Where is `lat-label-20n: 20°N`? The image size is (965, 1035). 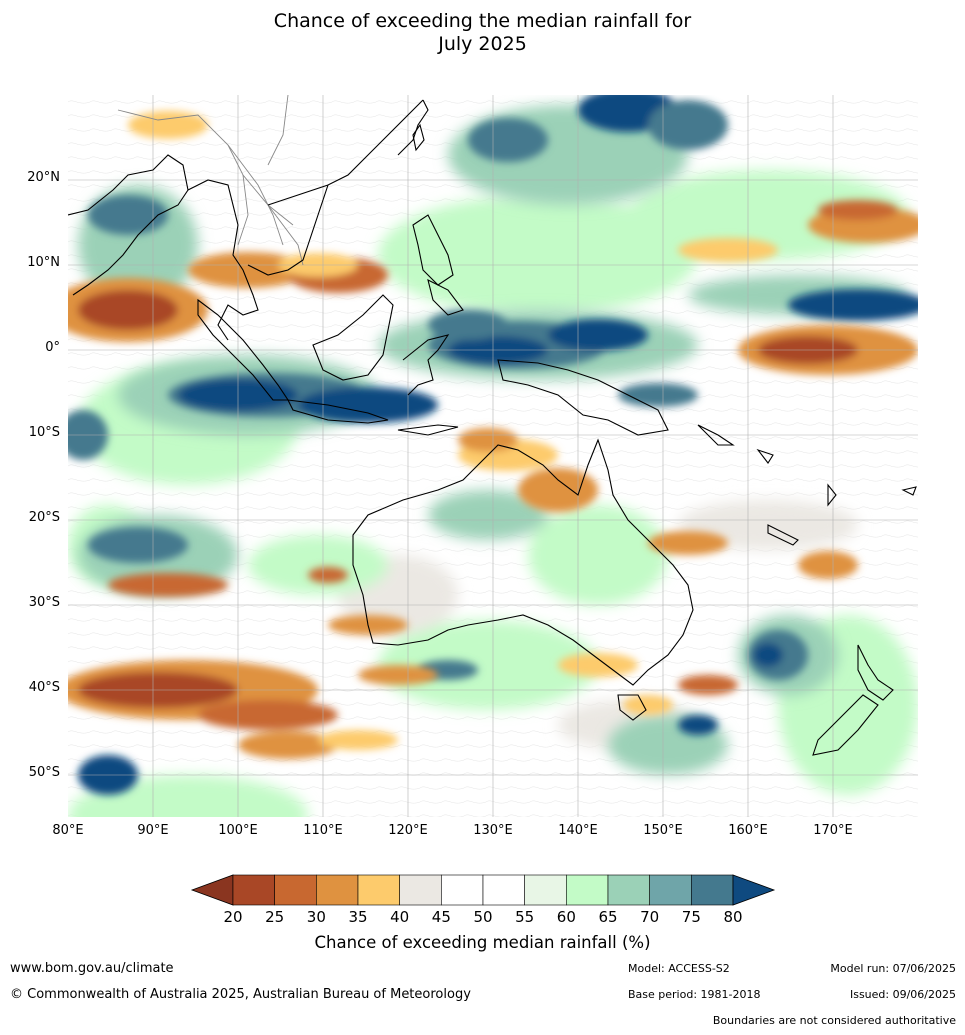 lat-label-20n: 20°N is located at coordinates (43, 177).